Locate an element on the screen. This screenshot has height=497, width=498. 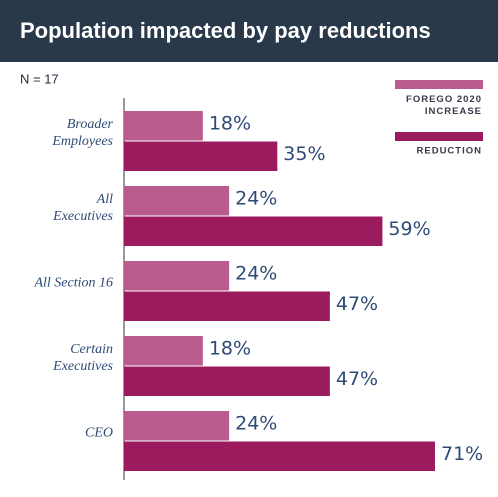
category-label: CEO is located at coordinates (99, 433).